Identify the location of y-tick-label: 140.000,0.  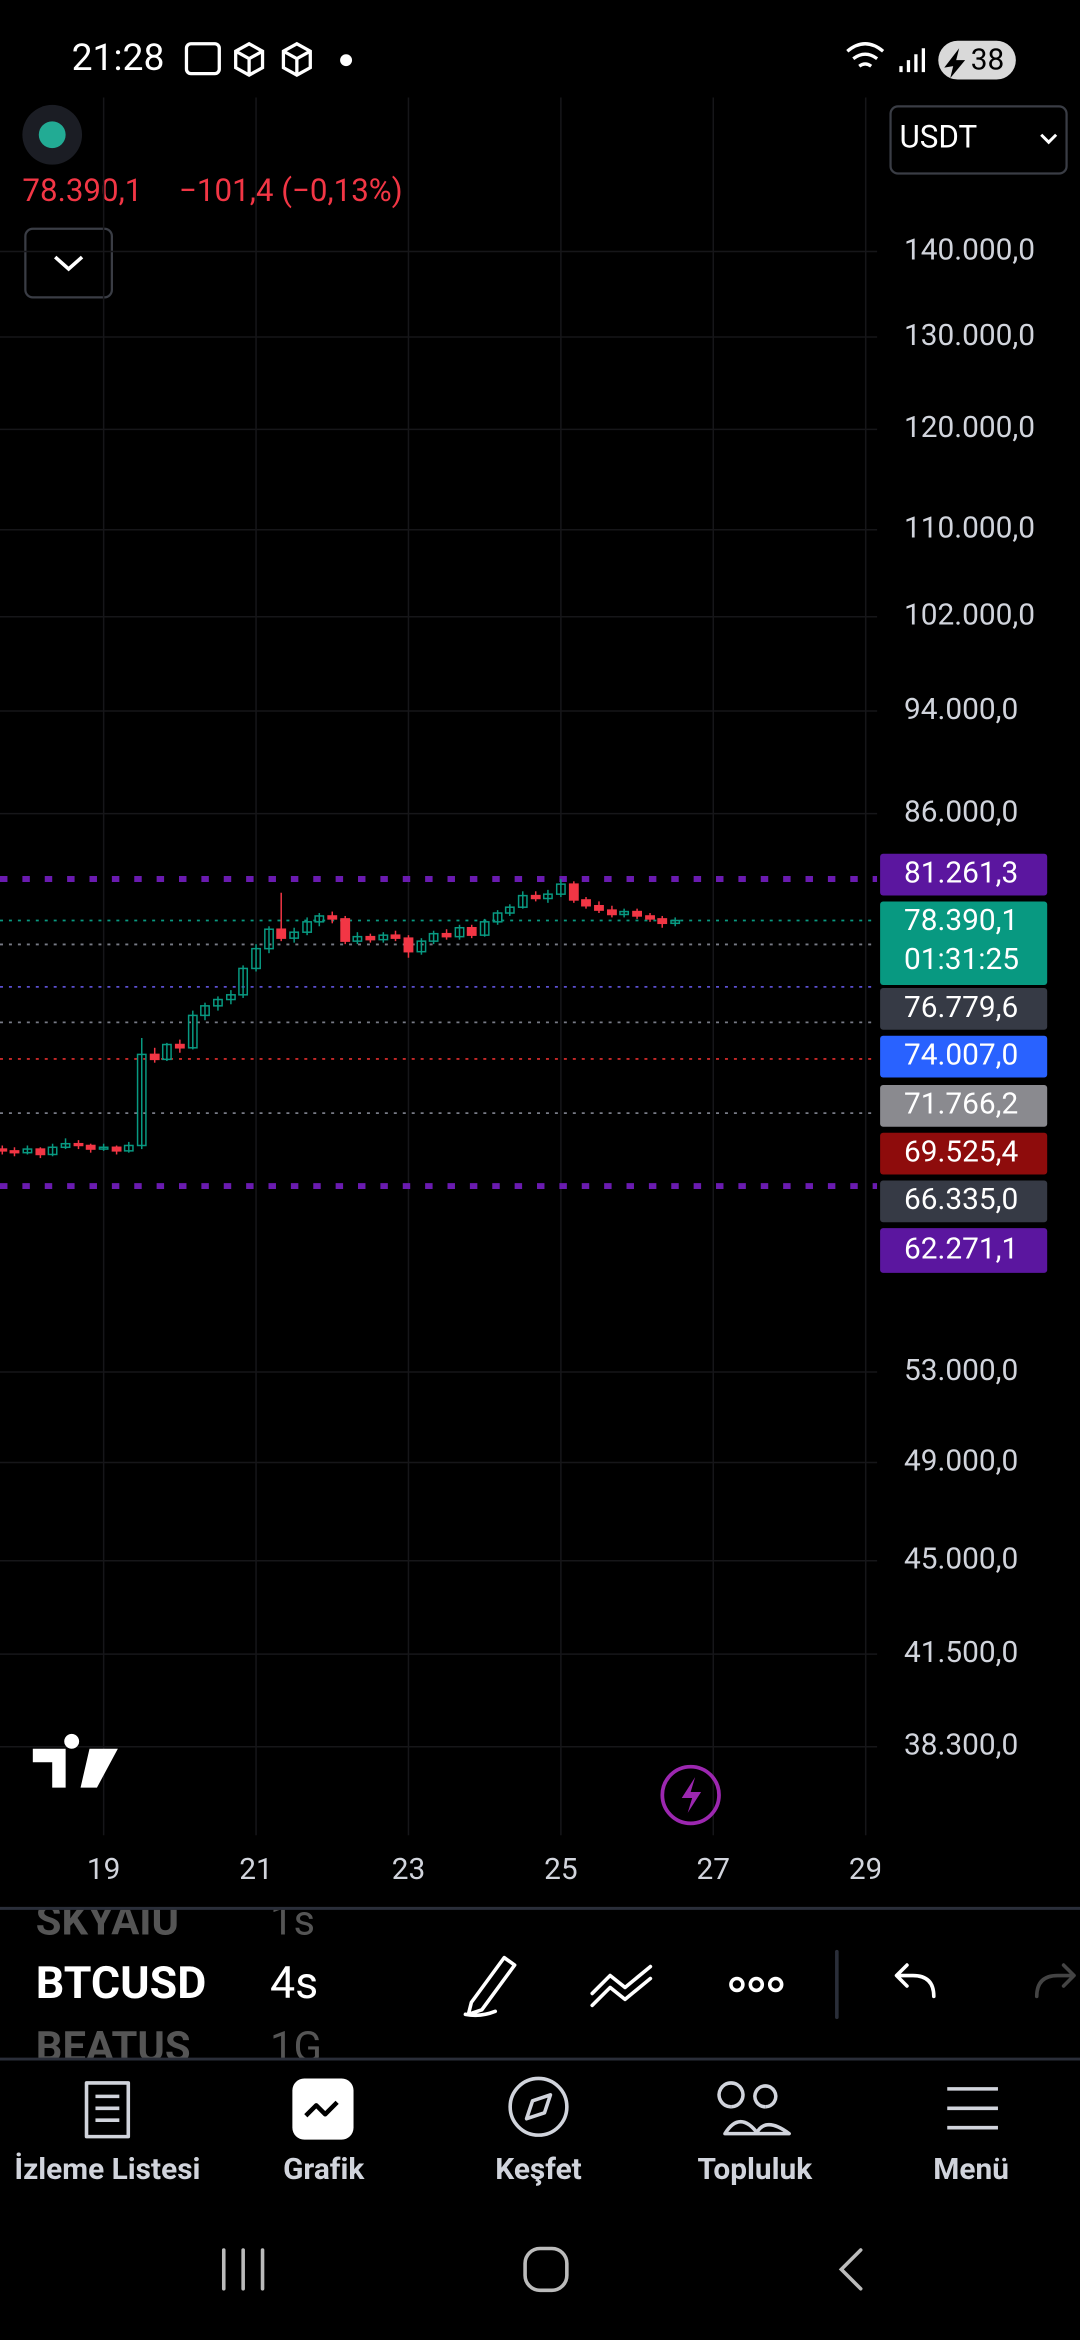
(969, 249).